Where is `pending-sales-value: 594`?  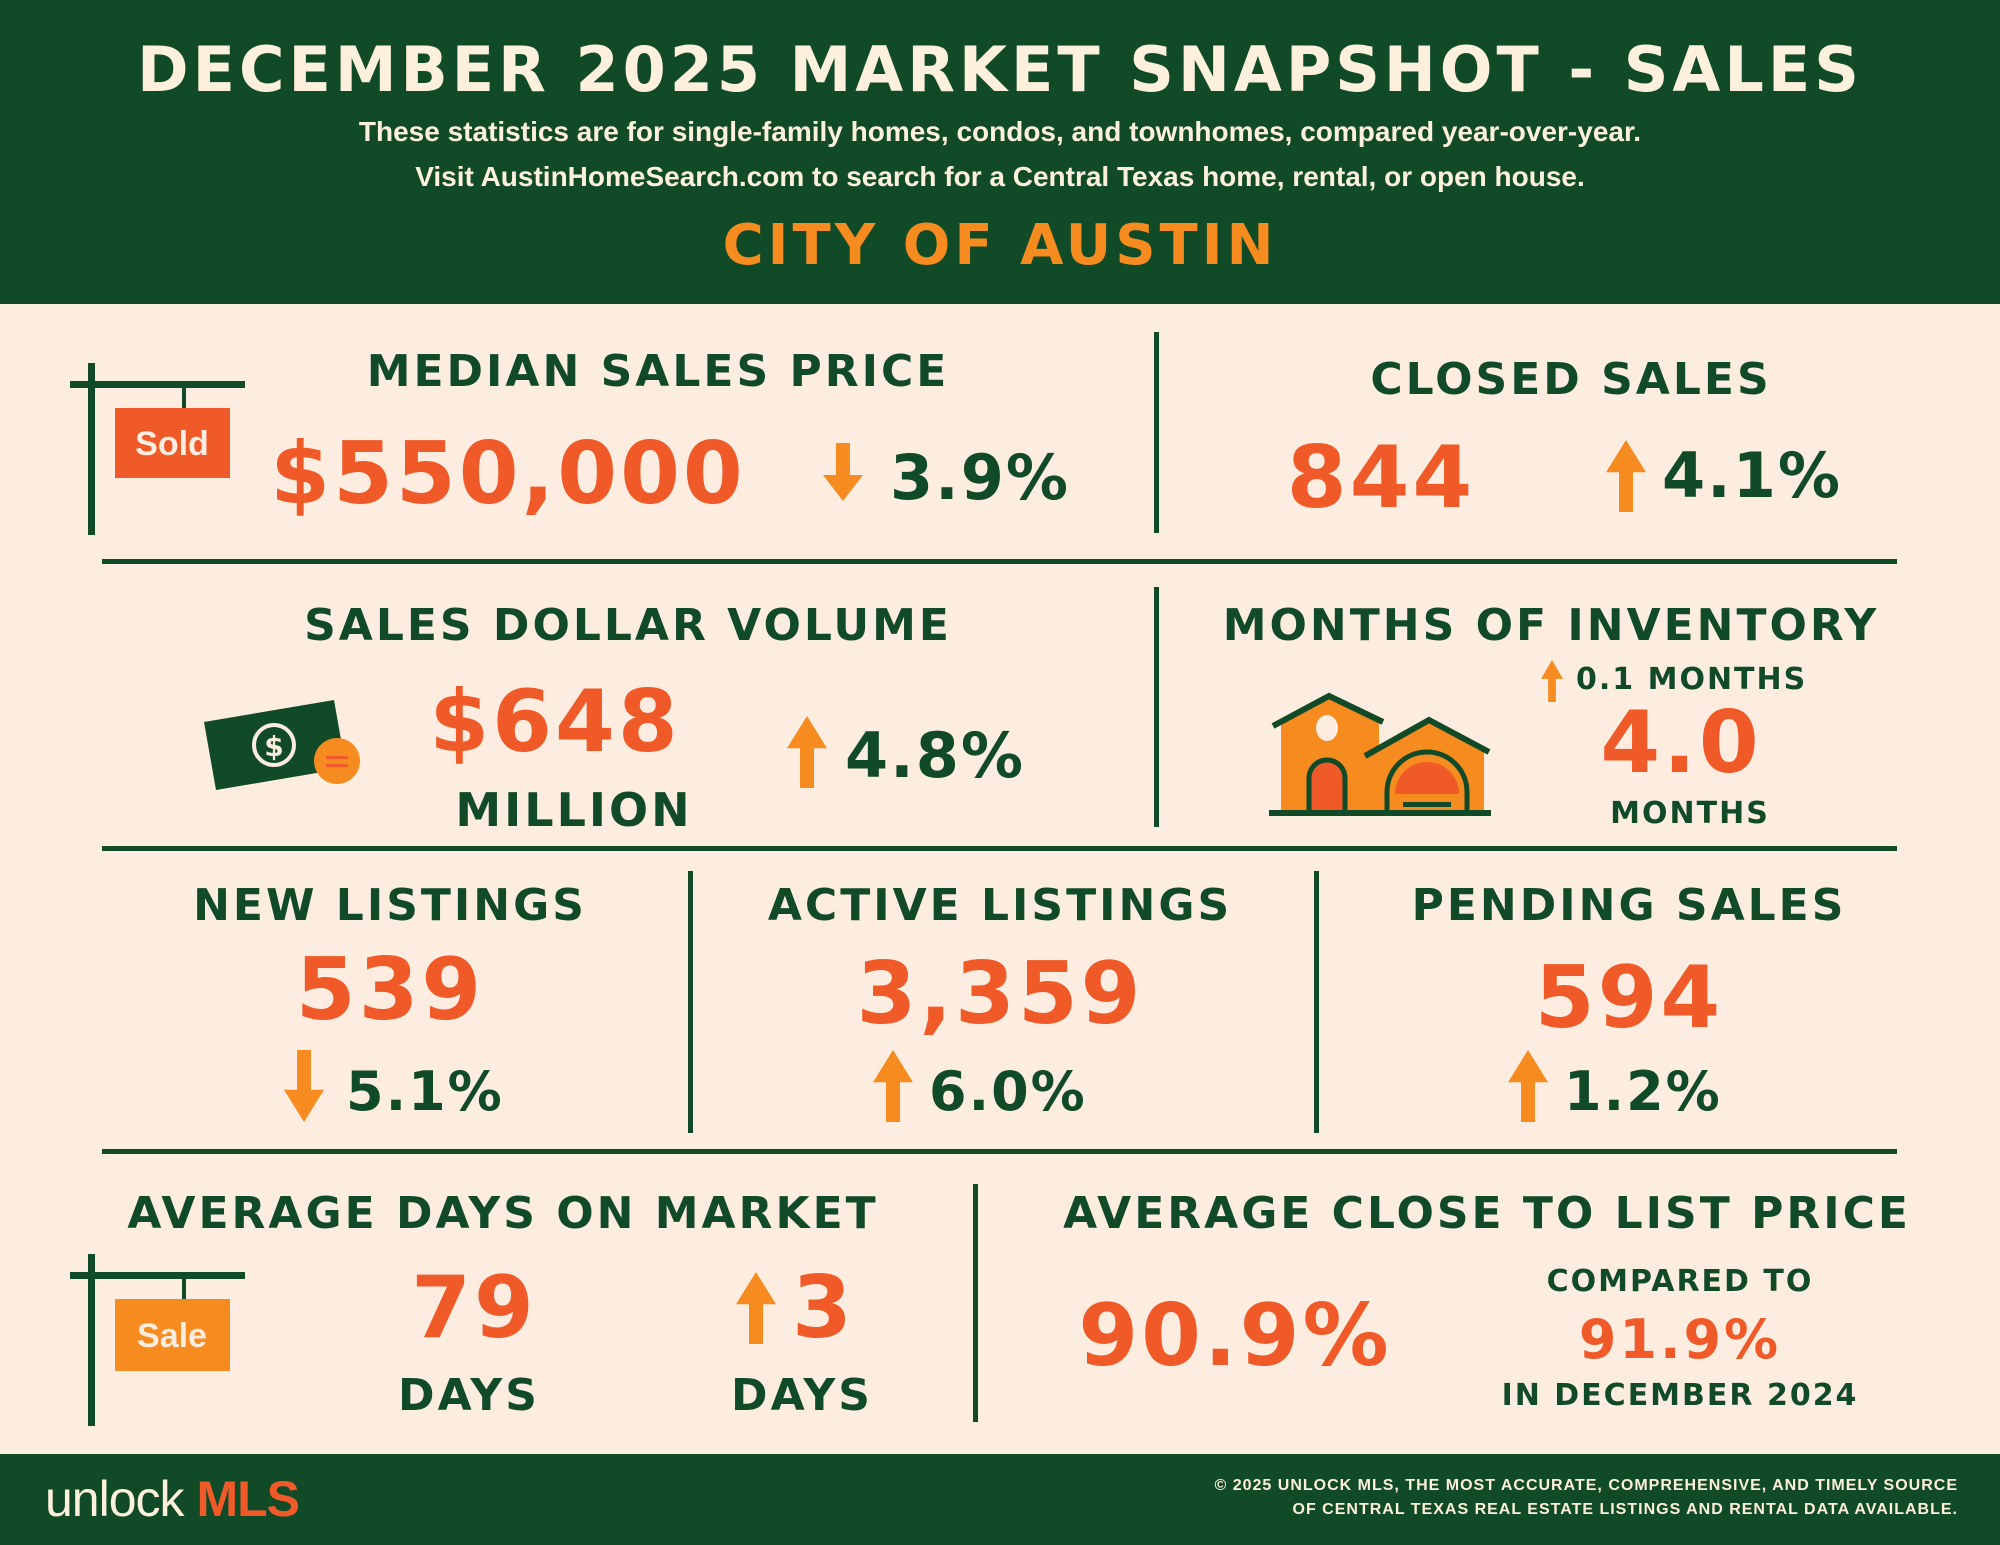 pending-sales-value: 594 is located at coordinates (1629, 998).